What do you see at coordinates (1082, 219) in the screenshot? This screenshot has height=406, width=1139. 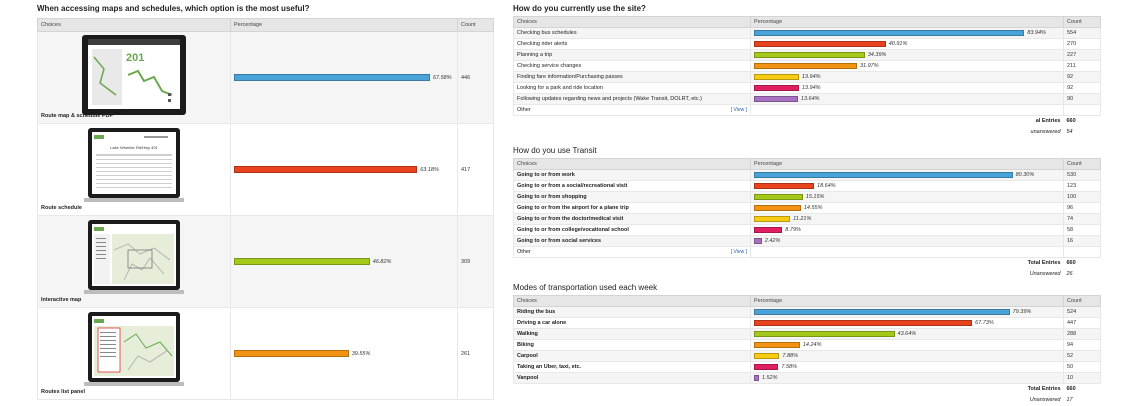 I see `count-cell: 74` at bounding box center [1082, 219].